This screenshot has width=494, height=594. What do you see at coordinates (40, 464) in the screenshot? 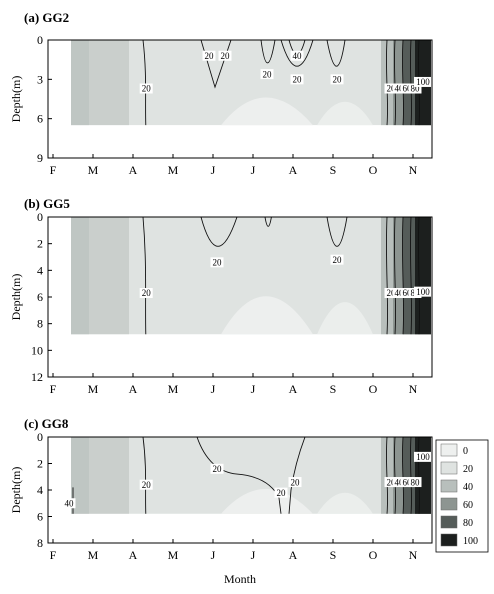
I see `y-tick-label: 2` at bounding box center [40, 464].